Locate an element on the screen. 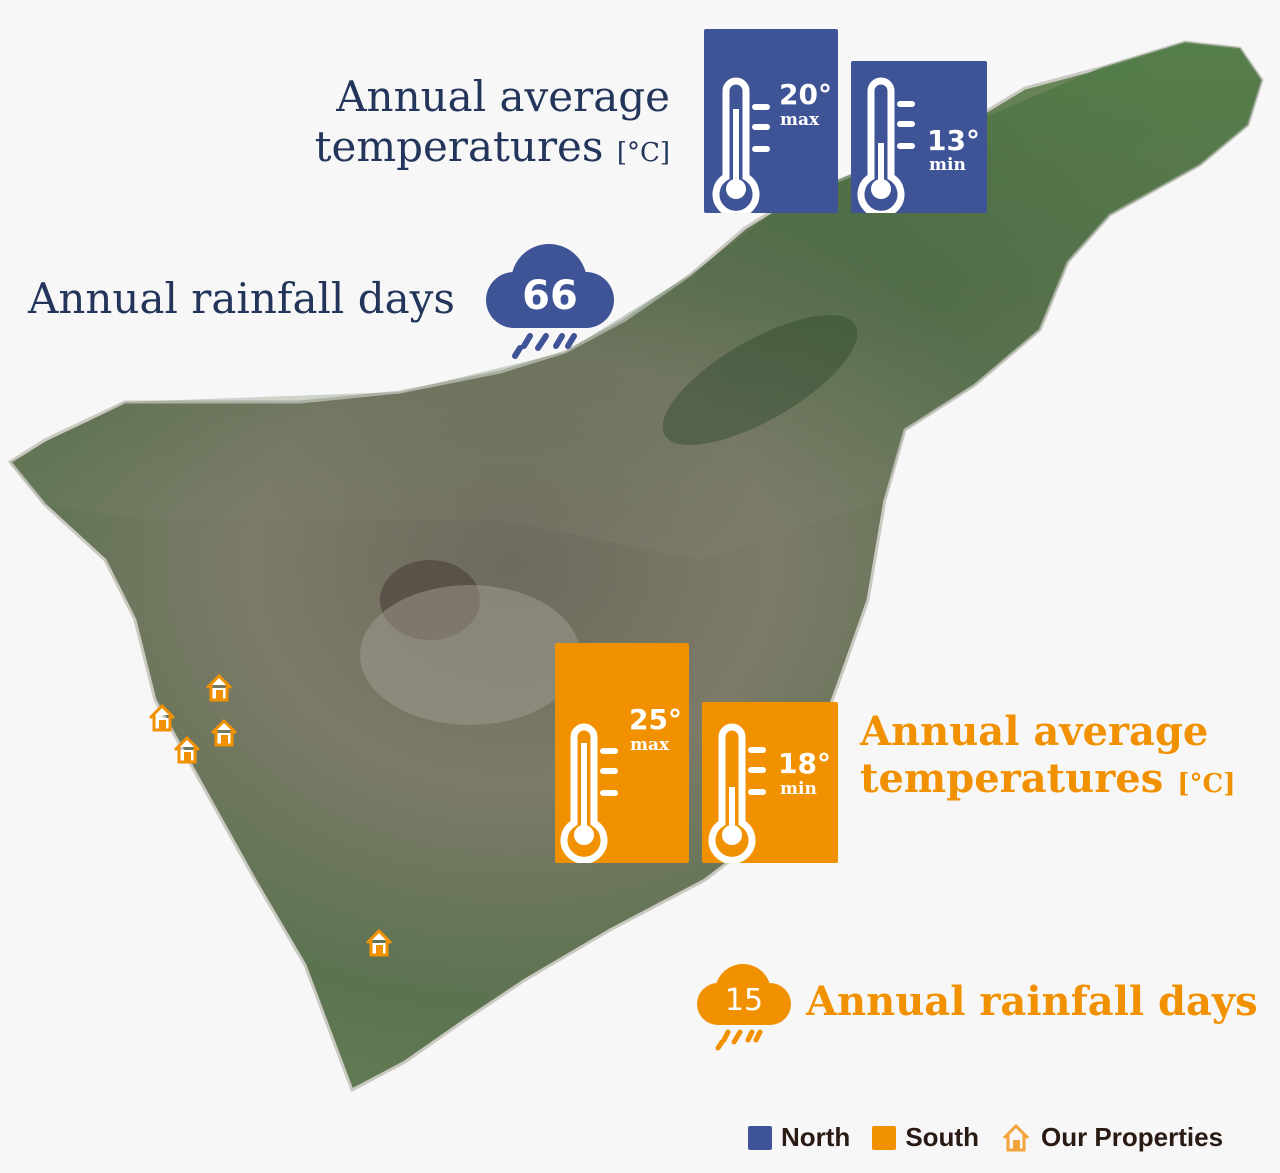 This screenshot has width=1280, height=1173. legend-item-south: South is located at coordinates (925, 1137).